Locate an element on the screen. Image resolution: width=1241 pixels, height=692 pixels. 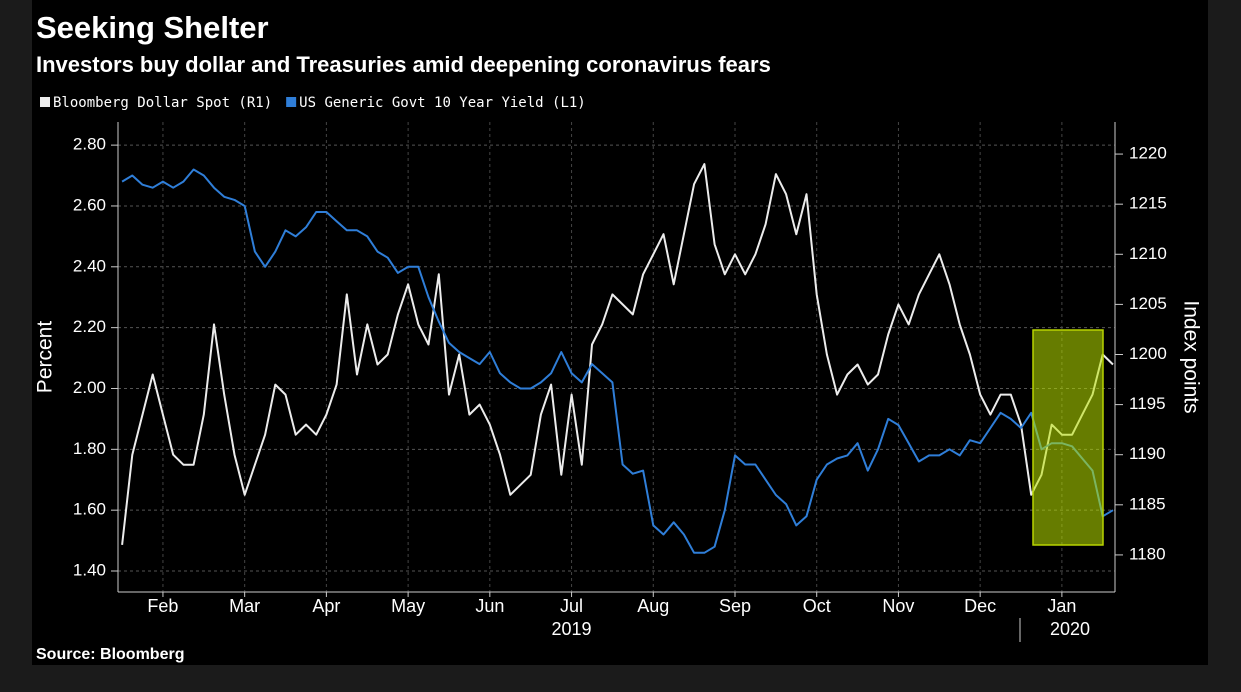
x-tick-label: Jan is located at coordinates (1061, 606).